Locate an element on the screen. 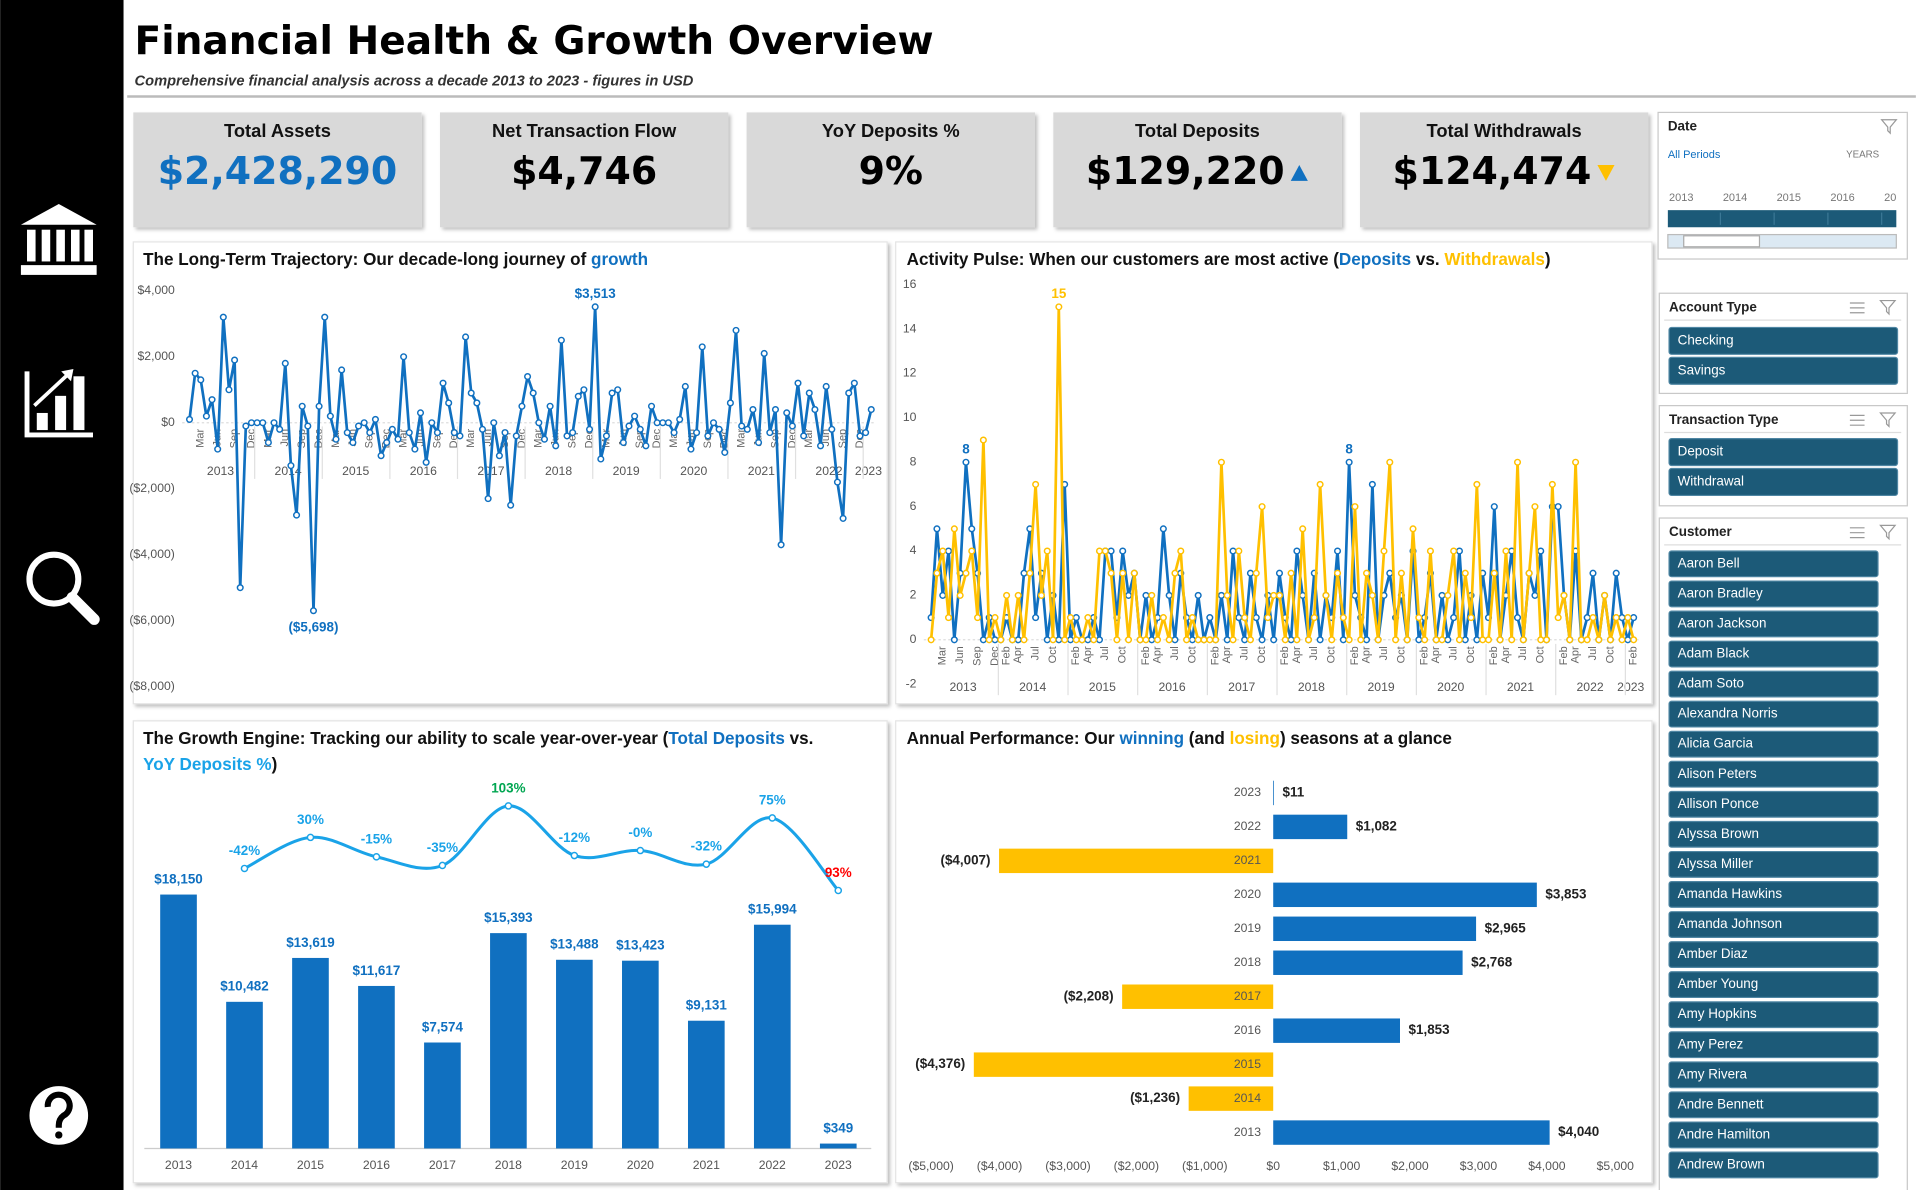 Image resolution: width=1916 pixels, height=1190 pixels. slicer-item-label: Aaron Jackson is located at coordinates (1722, 623).